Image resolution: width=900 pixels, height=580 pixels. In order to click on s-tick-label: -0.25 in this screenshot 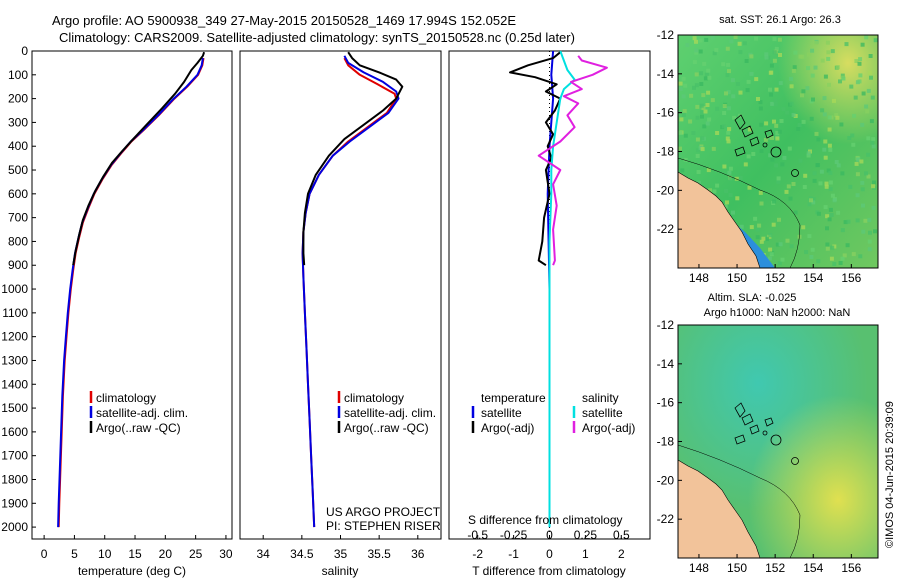, I will do `click(514, 535)`.